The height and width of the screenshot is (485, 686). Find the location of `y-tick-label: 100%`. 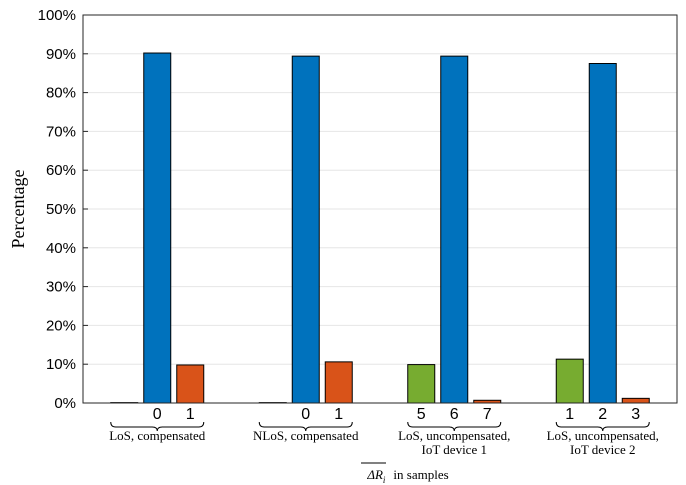

y-tick-label: 100% is located at coordinates (57, 15).